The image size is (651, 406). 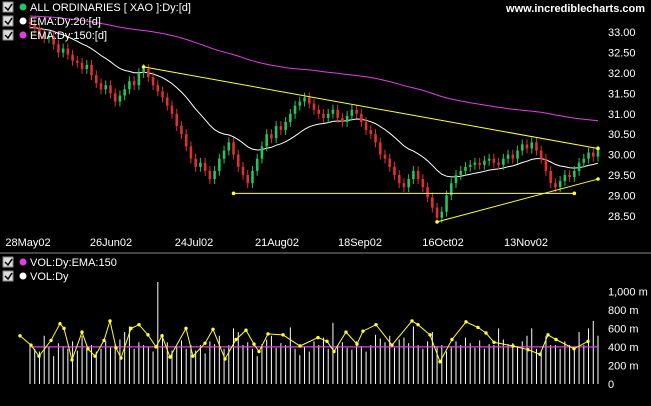 I want to click on volume-tick-label: 800 m, so click(x=623, y=311).